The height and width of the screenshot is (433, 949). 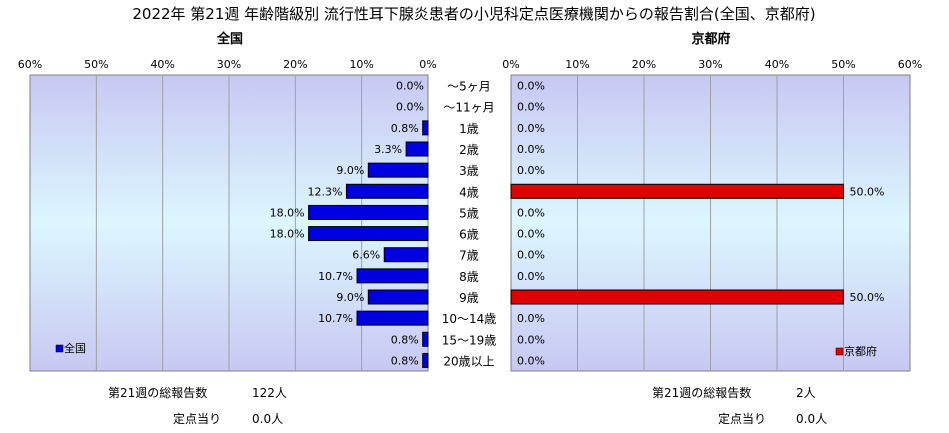 I want to click on right-tick-label: 30%, so click(x=710, y=64).